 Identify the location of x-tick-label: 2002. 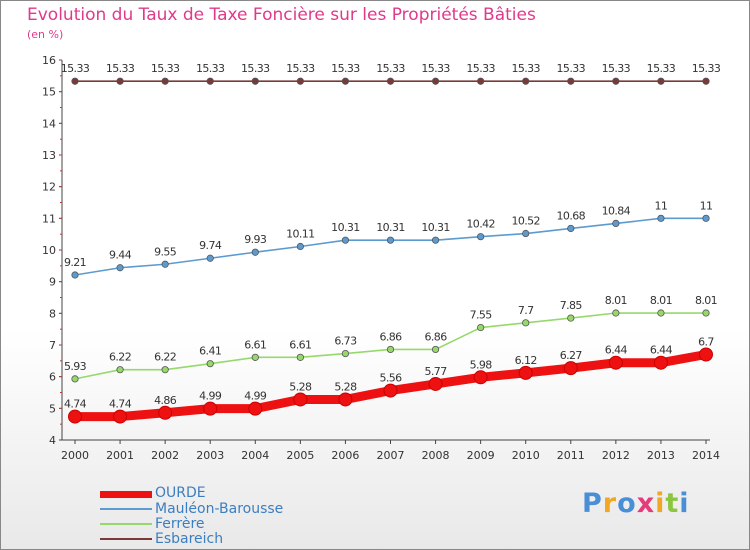
(165, 455).